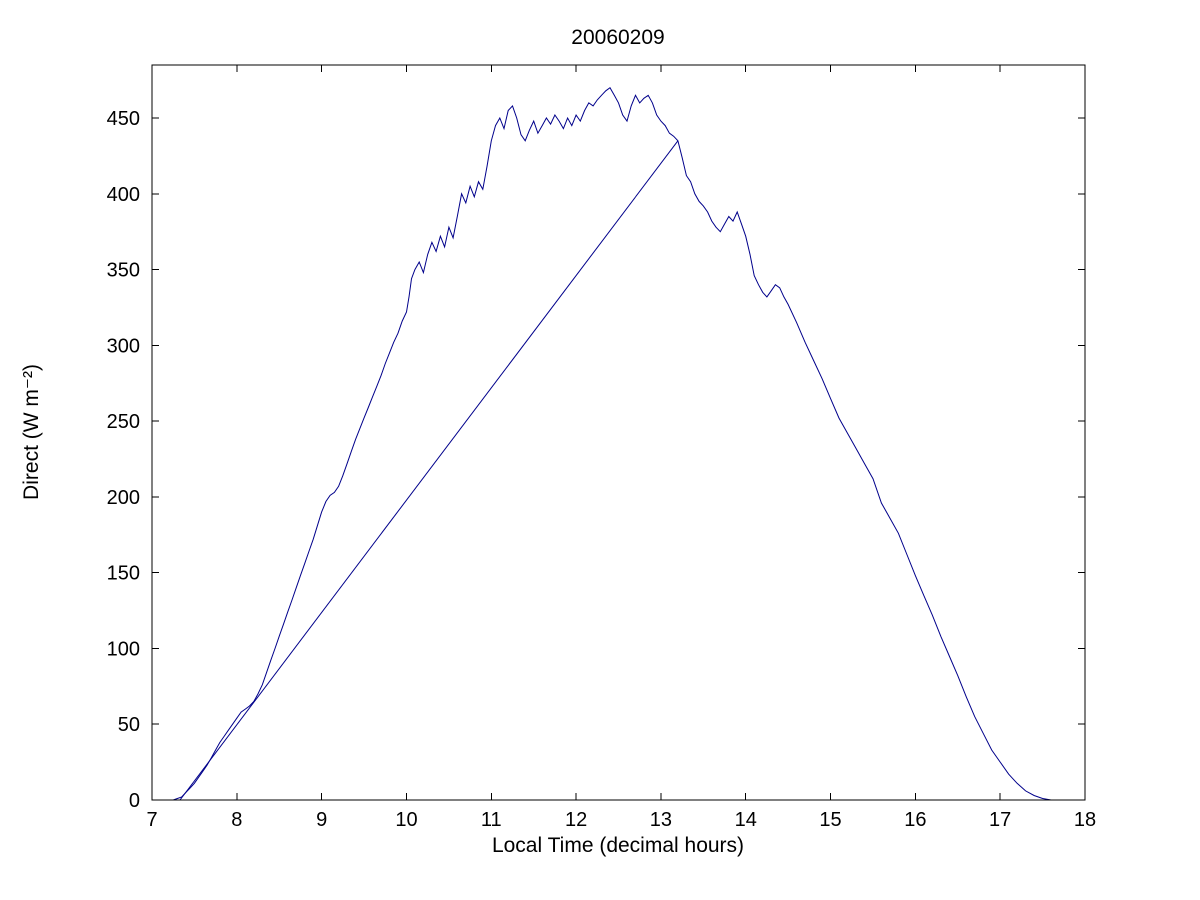 This screenshot has width=1200, height=900. Describe the element at coordinates (129, 725) in the screenshot. I see `y-tick-label: 50` at that location.